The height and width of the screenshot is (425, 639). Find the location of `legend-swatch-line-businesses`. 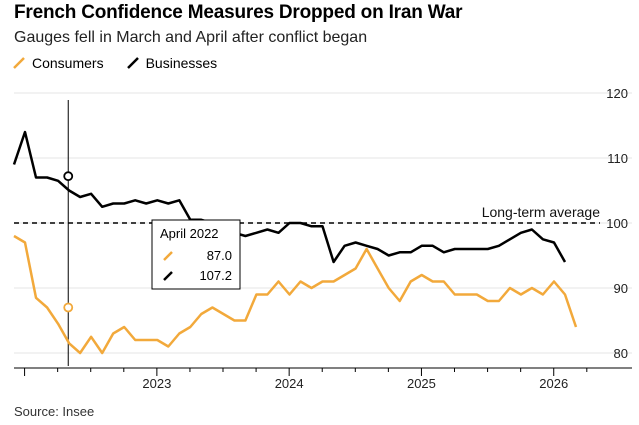

legend-swatch-line-businesses is located at coordinates (132, 63).